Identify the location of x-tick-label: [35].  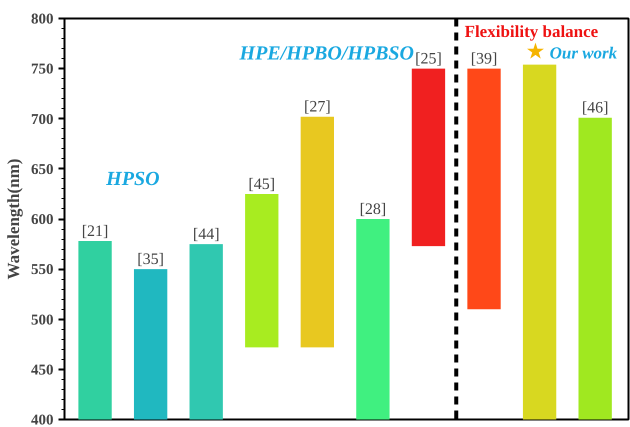
(150, 259).